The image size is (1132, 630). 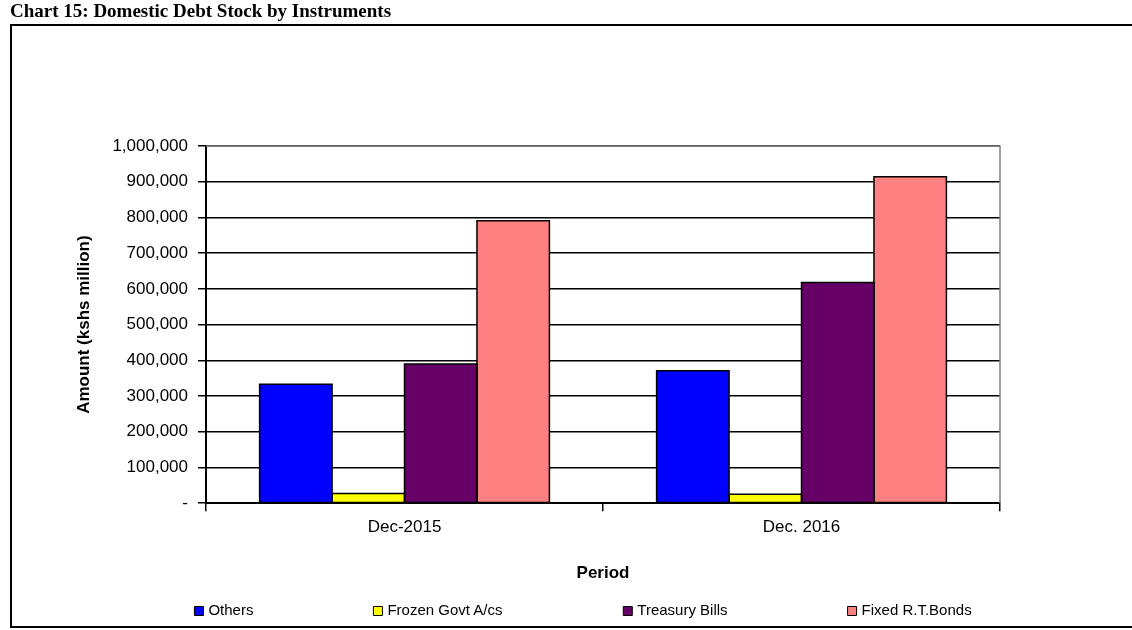 What do you see at coordinates (157, 431) in the screenshot?
I see `y-tick-label: 200,000` at bounding box center [157, 431].